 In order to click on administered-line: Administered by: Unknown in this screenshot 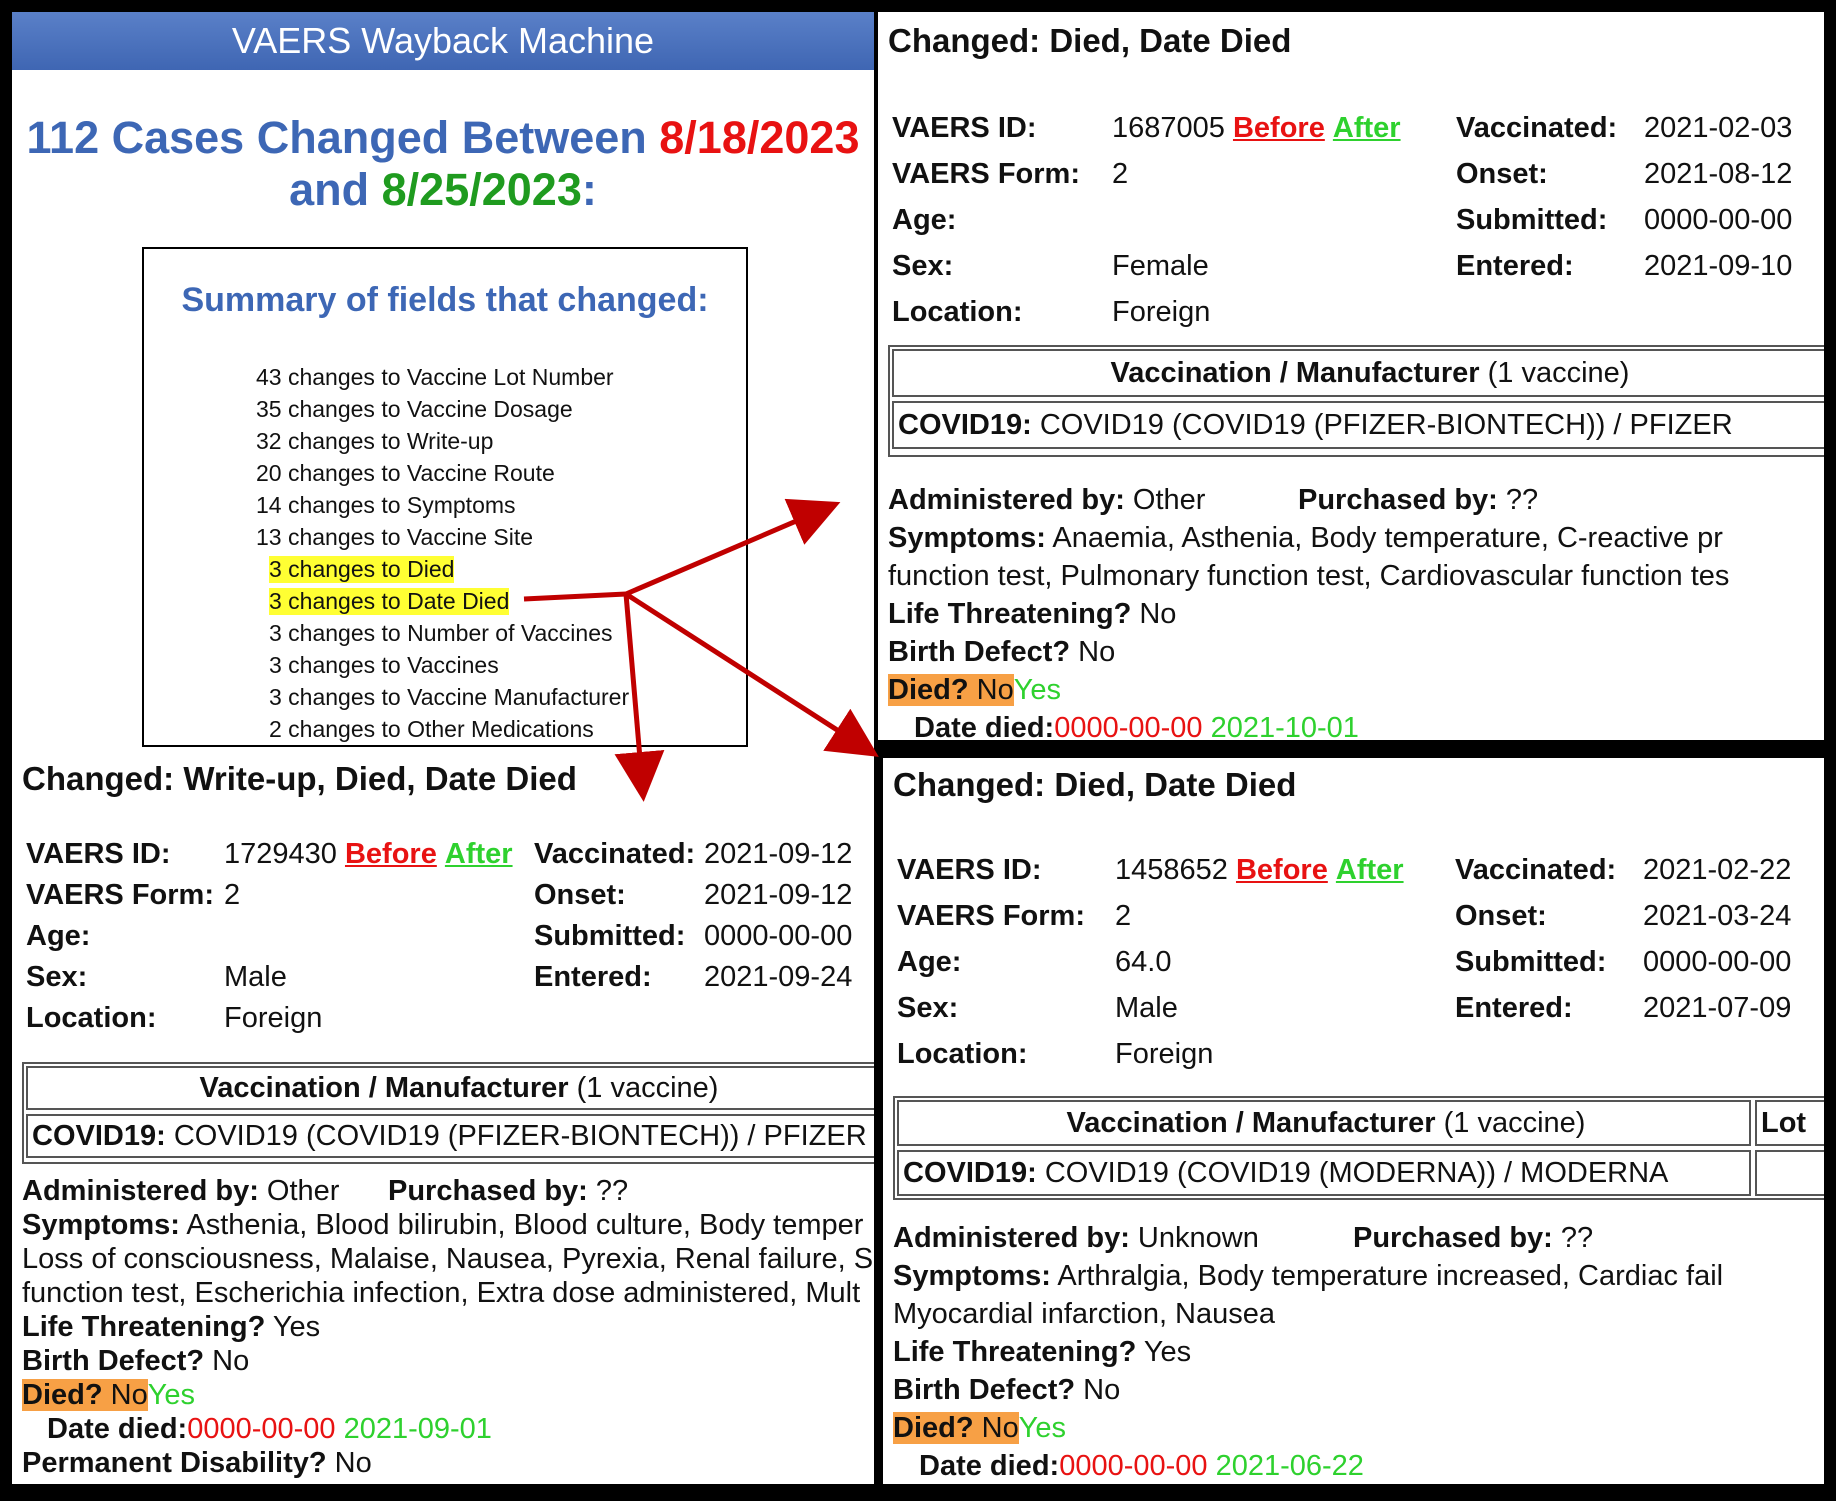, I will do `click(1076, 1238)`.